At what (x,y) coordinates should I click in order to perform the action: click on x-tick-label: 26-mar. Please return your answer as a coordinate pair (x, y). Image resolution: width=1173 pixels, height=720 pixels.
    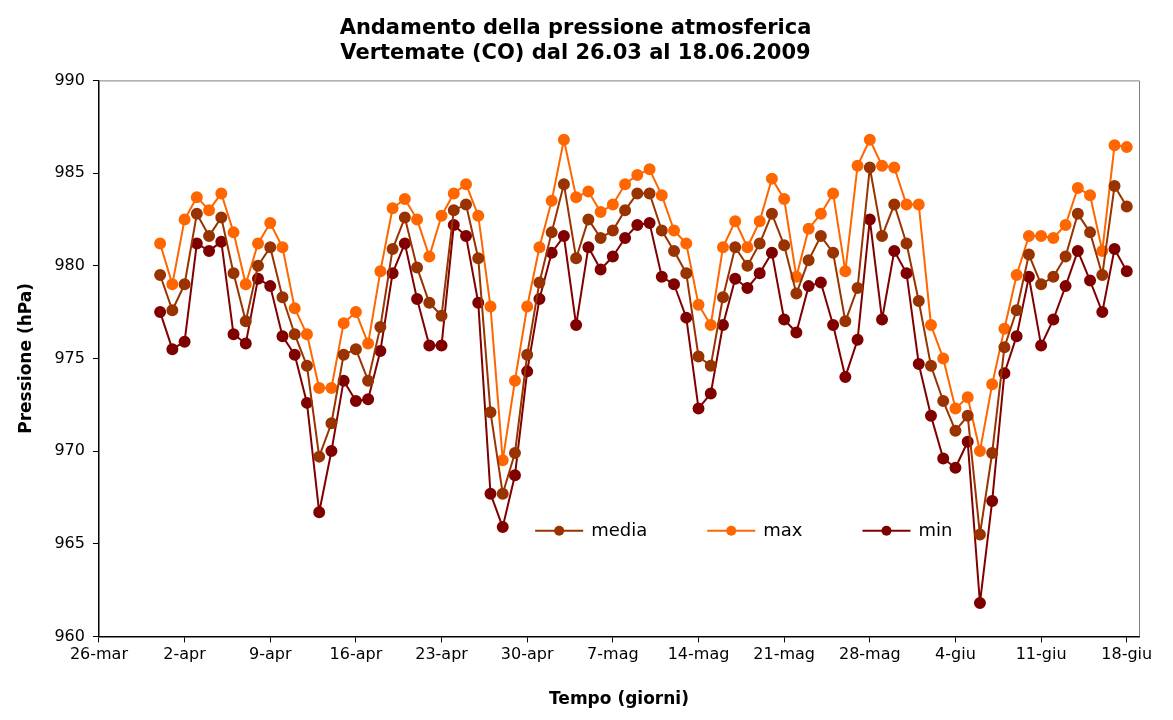
    Looking at the image, I should click on (99, 654).